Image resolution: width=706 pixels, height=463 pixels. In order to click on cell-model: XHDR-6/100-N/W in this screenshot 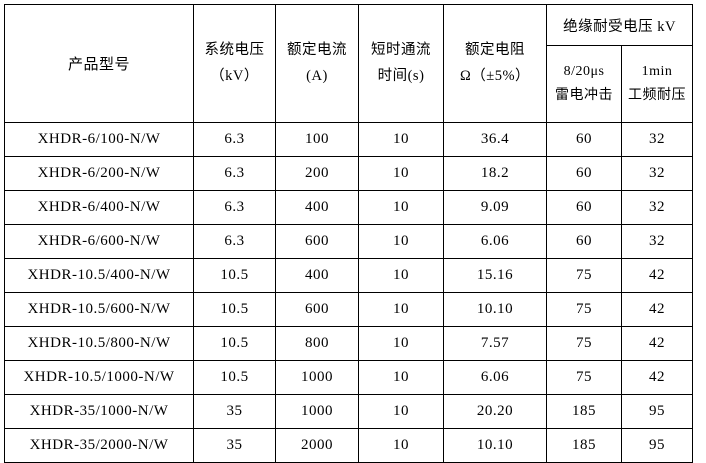, I will do `click(99, 139)`.